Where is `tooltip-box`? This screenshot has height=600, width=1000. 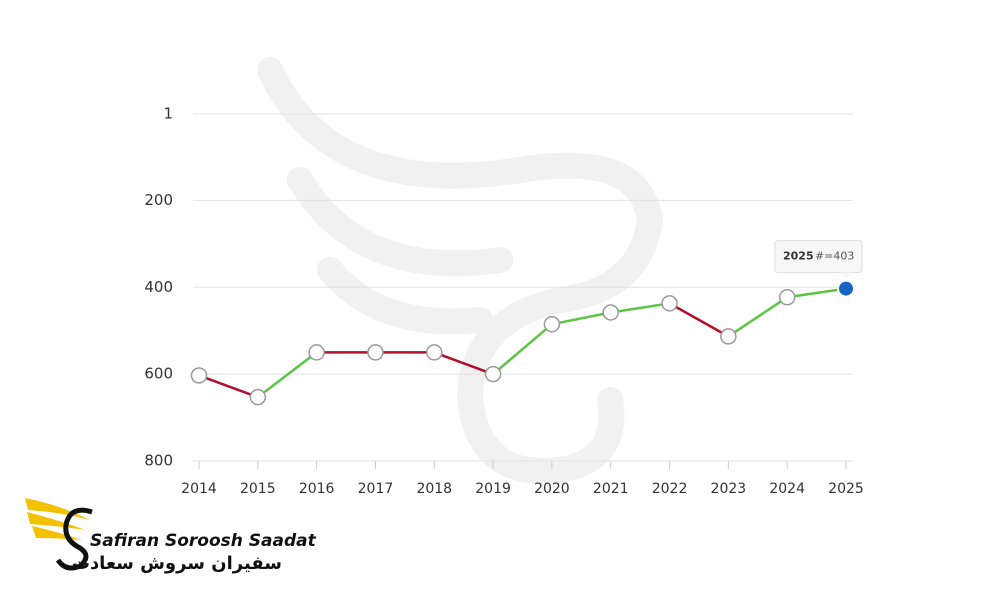
tooltip-box is located at coordinates (818, 257).